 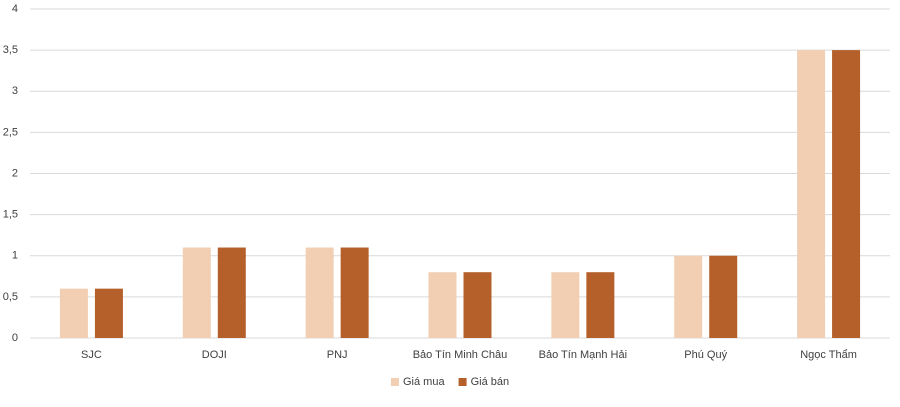 I want to click on y-tick-label: 1, so click(x=15, y=256).